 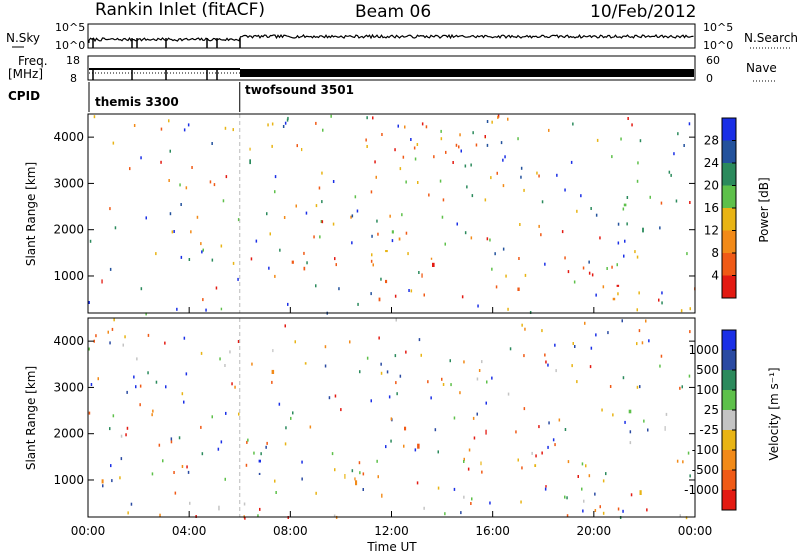 What do you see at coordinates (391, 547) in the screenshot?
I see `time-axis-label: Time UT` at bounding box center [391, 547].